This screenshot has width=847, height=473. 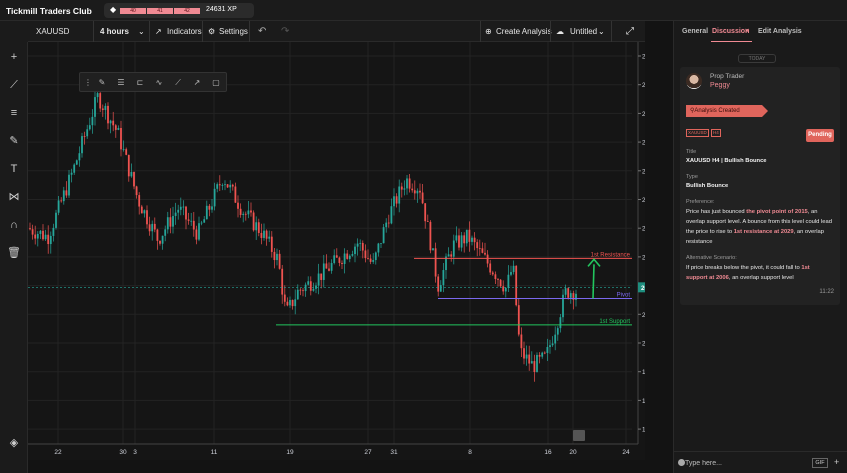 I want to click on layers-icon: ◈, so click(x=14, y=443).